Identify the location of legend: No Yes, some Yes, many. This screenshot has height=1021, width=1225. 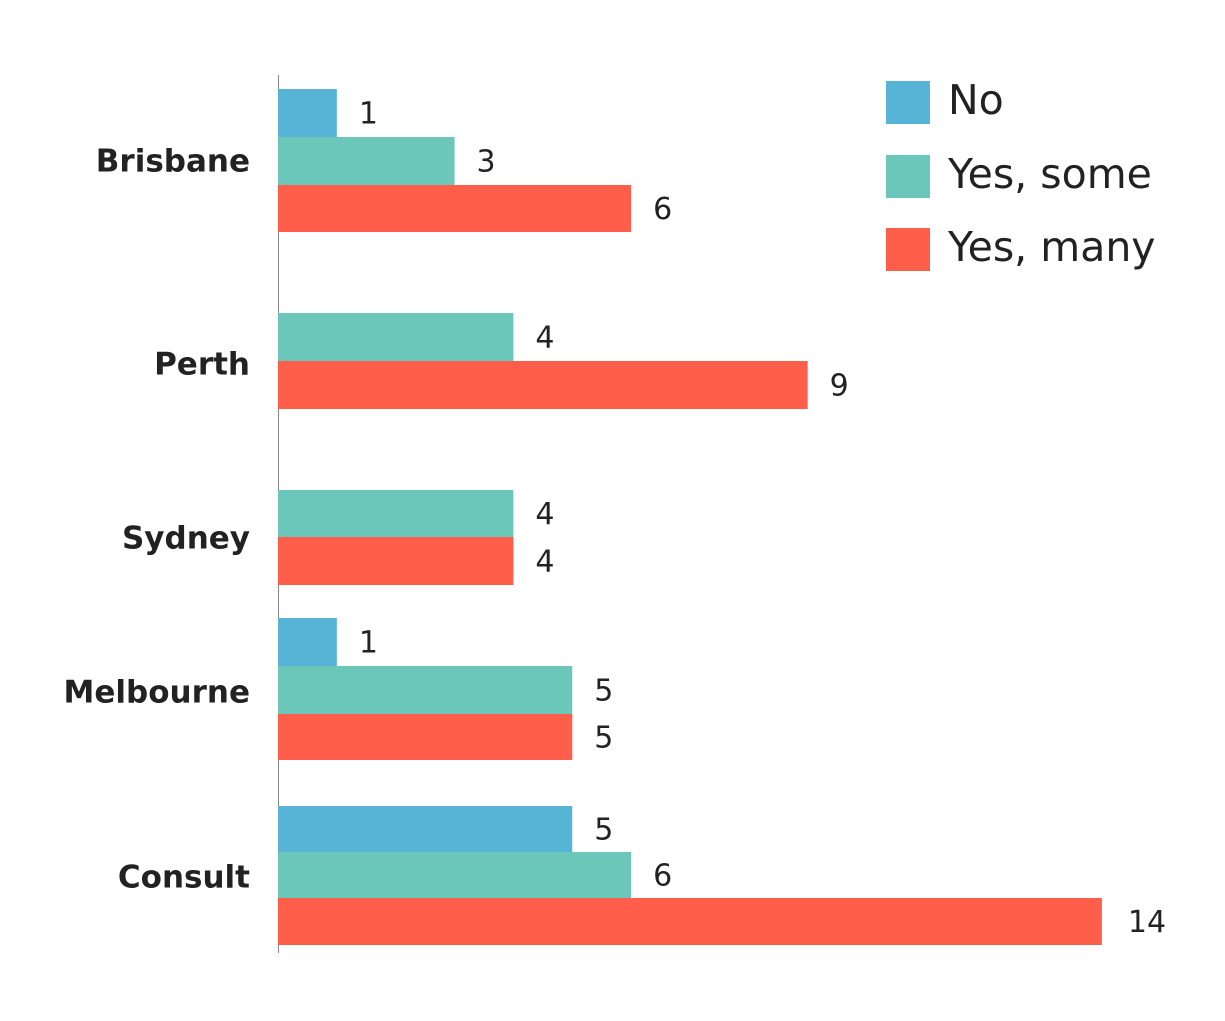
(1021, 173).